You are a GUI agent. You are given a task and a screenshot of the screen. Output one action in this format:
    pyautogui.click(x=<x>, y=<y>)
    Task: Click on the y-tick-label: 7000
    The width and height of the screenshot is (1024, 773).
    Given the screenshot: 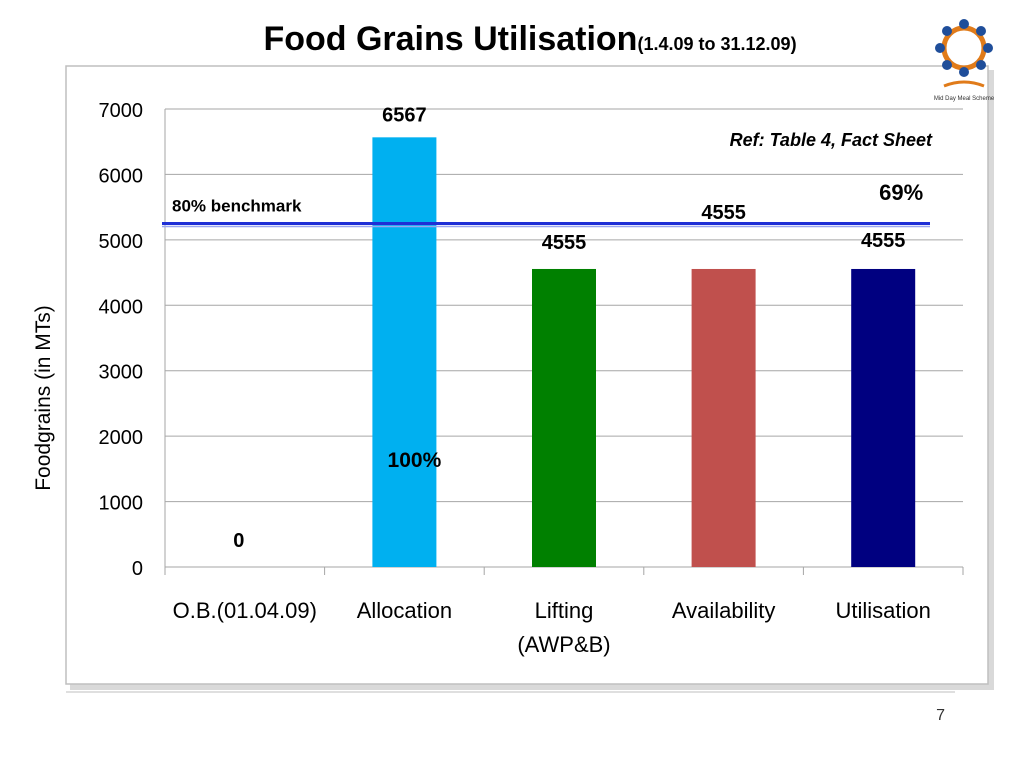 What is the action you would take?
    pyautogui.click(x=121, y=111)
    